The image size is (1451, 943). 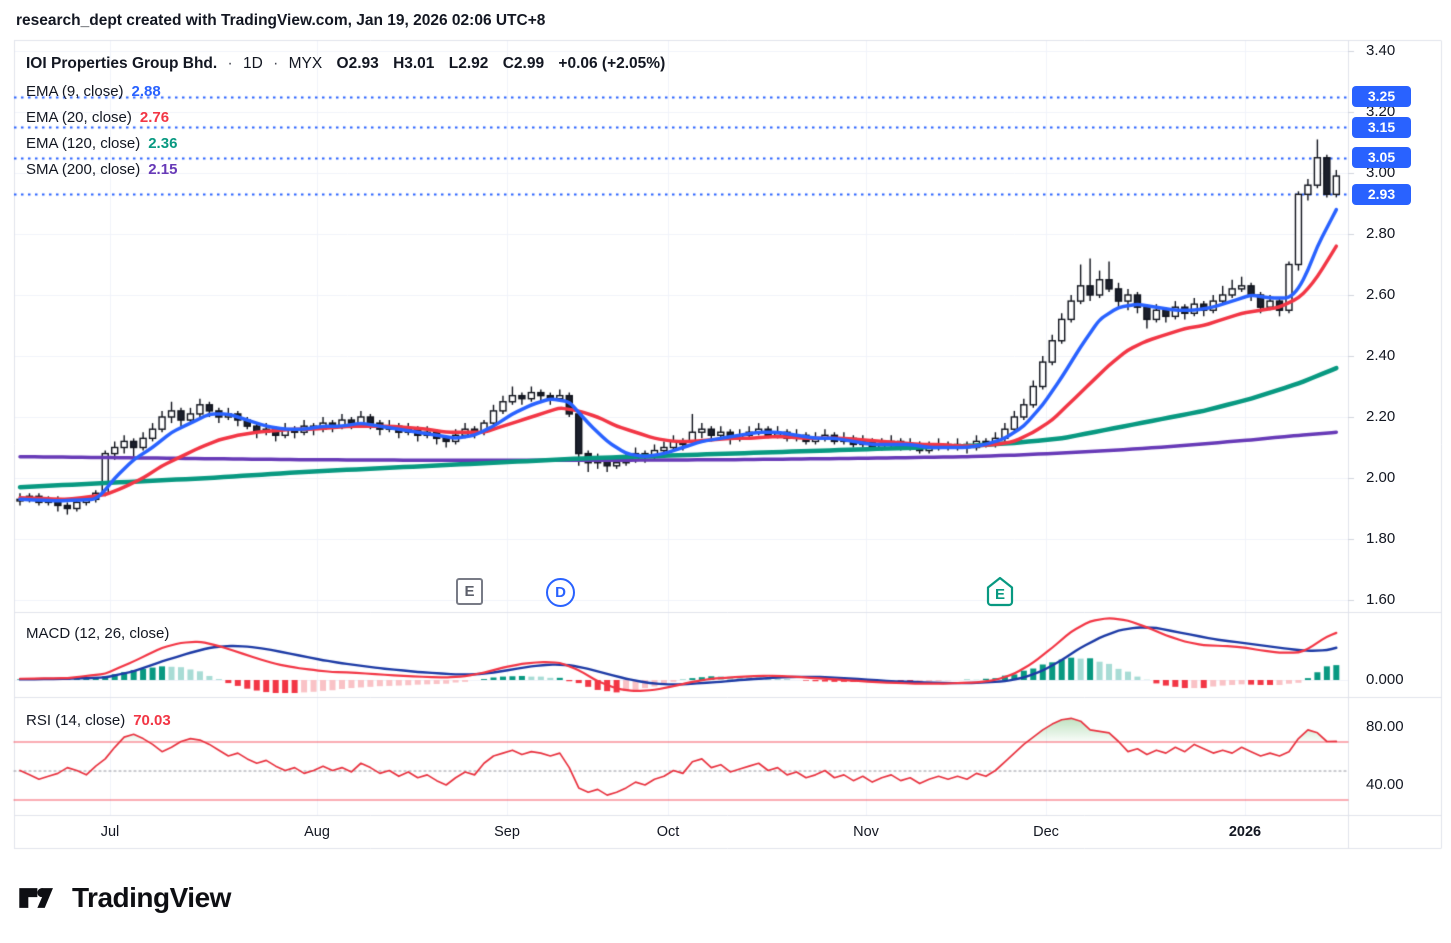 I want to click on rsi-label-text: RSI (14, close), so click(x=76, y=720).